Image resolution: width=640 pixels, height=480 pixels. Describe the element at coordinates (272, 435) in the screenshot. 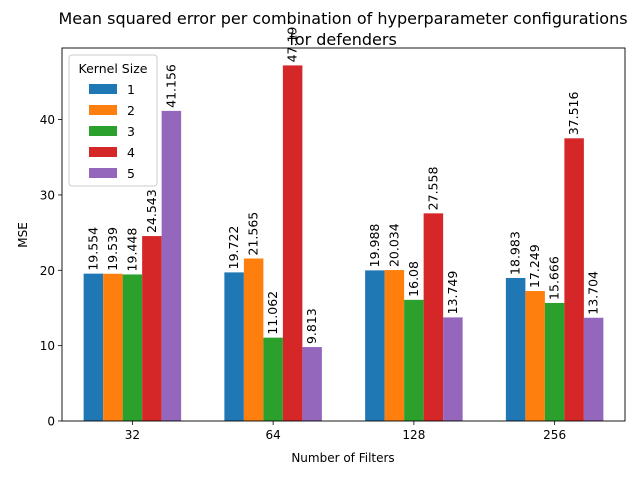

I see `x-tick-label: 64` at that location.